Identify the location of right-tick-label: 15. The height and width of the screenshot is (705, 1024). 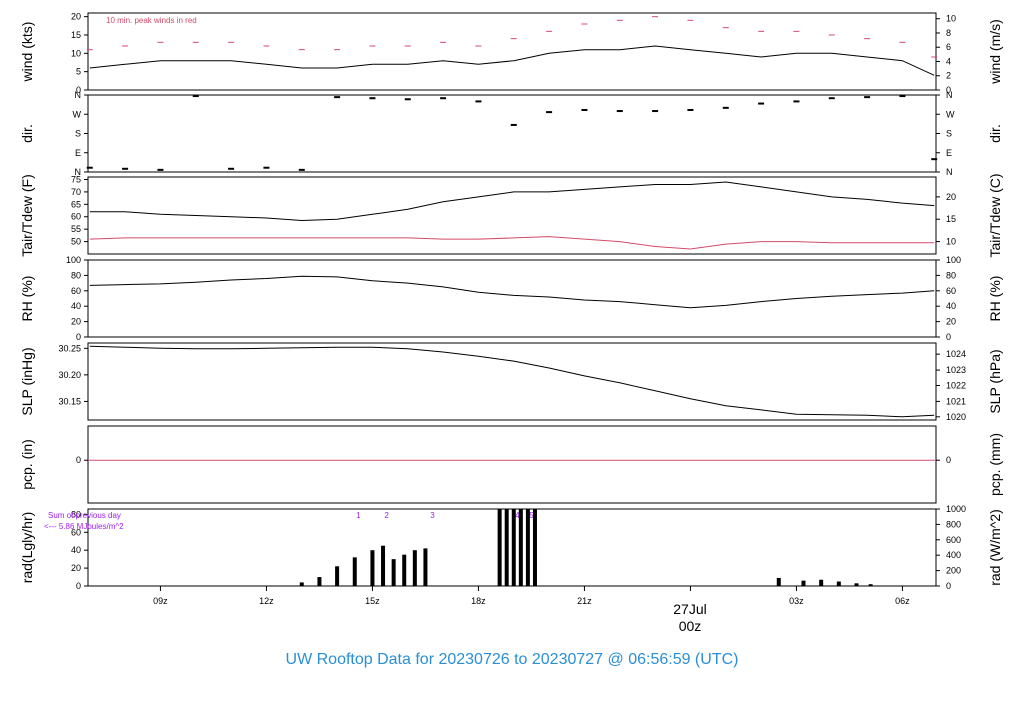
(951, 219).